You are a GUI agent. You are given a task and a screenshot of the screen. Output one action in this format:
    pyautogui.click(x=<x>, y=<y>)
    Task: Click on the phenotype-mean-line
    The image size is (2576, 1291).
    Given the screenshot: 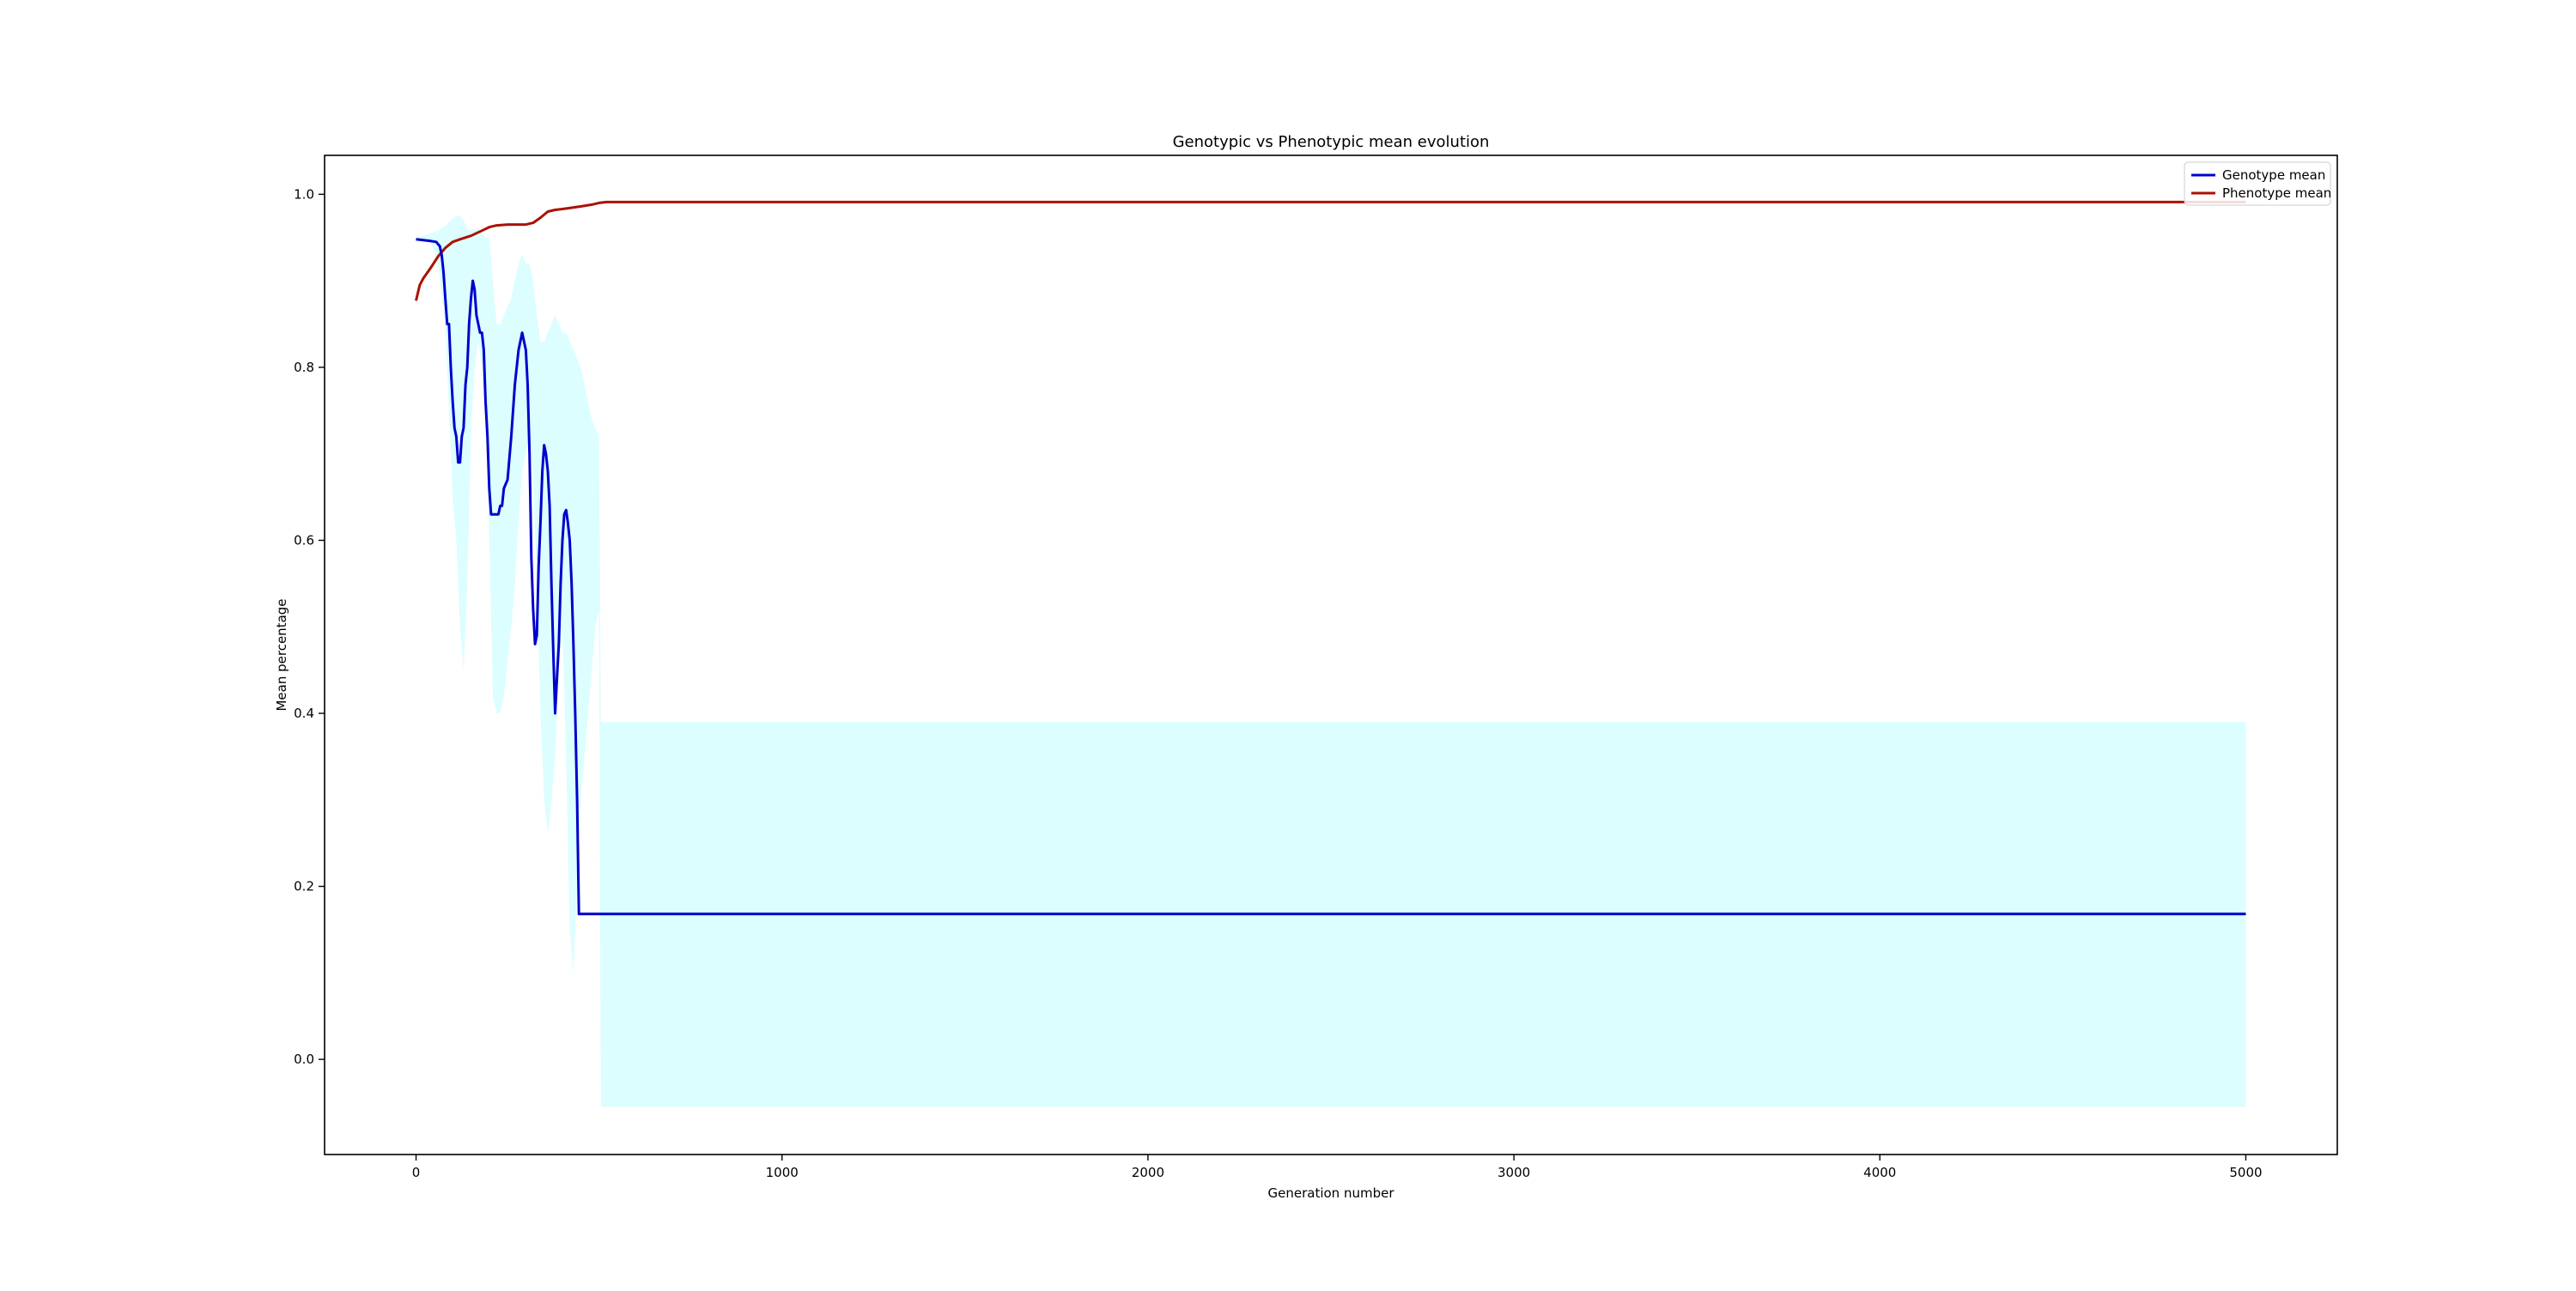 What is the action you would take?
    pyautogui.click(x=1330, y=250)
    